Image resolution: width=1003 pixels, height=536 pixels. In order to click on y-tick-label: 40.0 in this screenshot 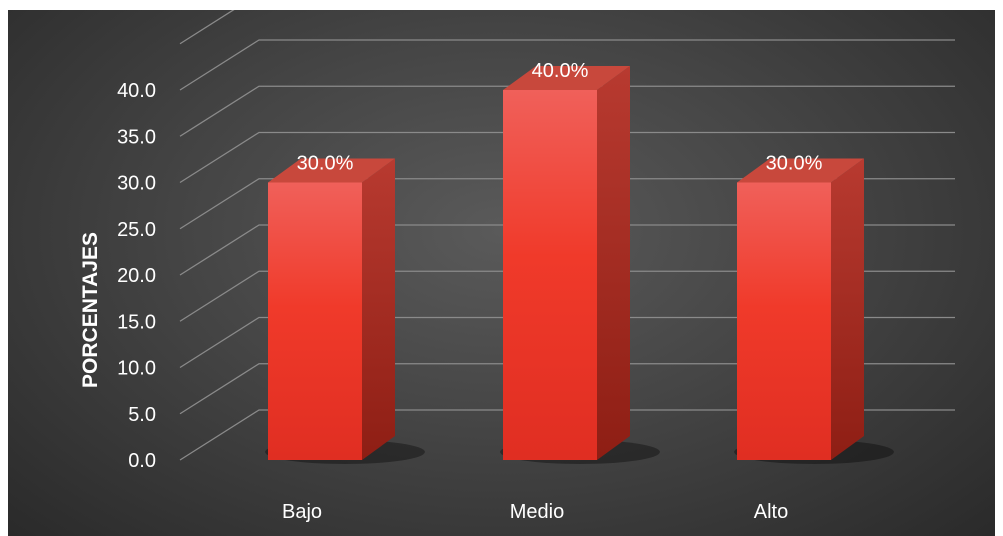, I will do `click(136, 91)`.